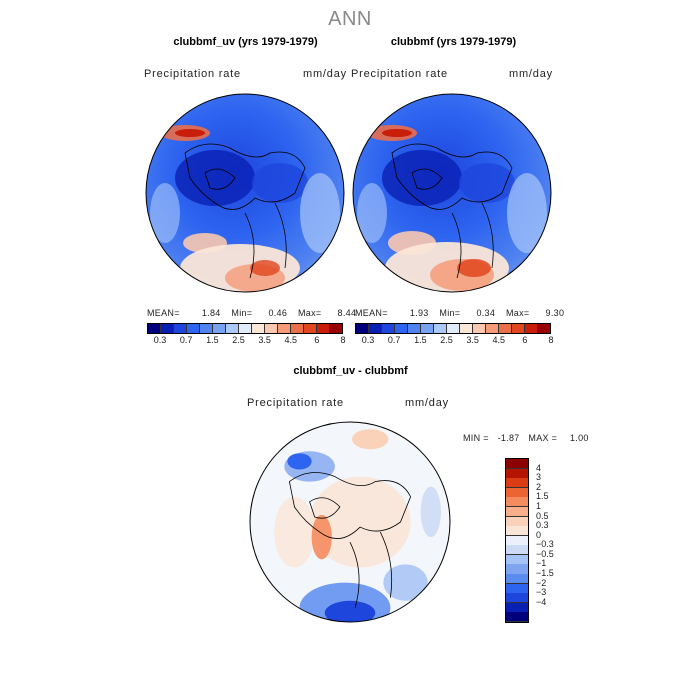  Describe the element at coordinates (476, 438) in the screenshot. I see `panel3-min-label: MIN =` at that location.